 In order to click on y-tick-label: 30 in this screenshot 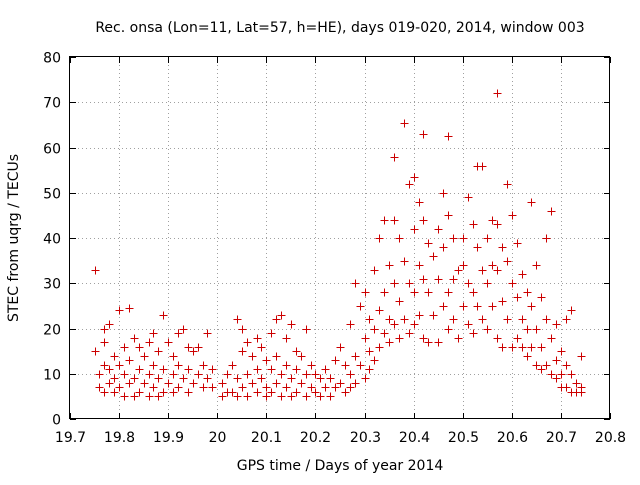, I will do `click(52, 285)`.